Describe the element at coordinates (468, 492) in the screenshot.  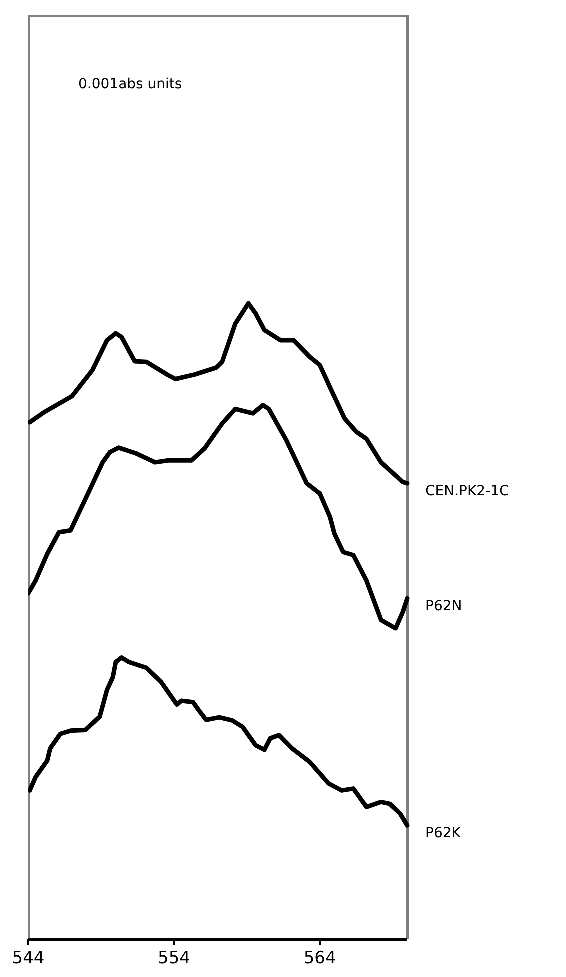
I see `series-label: CEN.PK2-1C` at that location.